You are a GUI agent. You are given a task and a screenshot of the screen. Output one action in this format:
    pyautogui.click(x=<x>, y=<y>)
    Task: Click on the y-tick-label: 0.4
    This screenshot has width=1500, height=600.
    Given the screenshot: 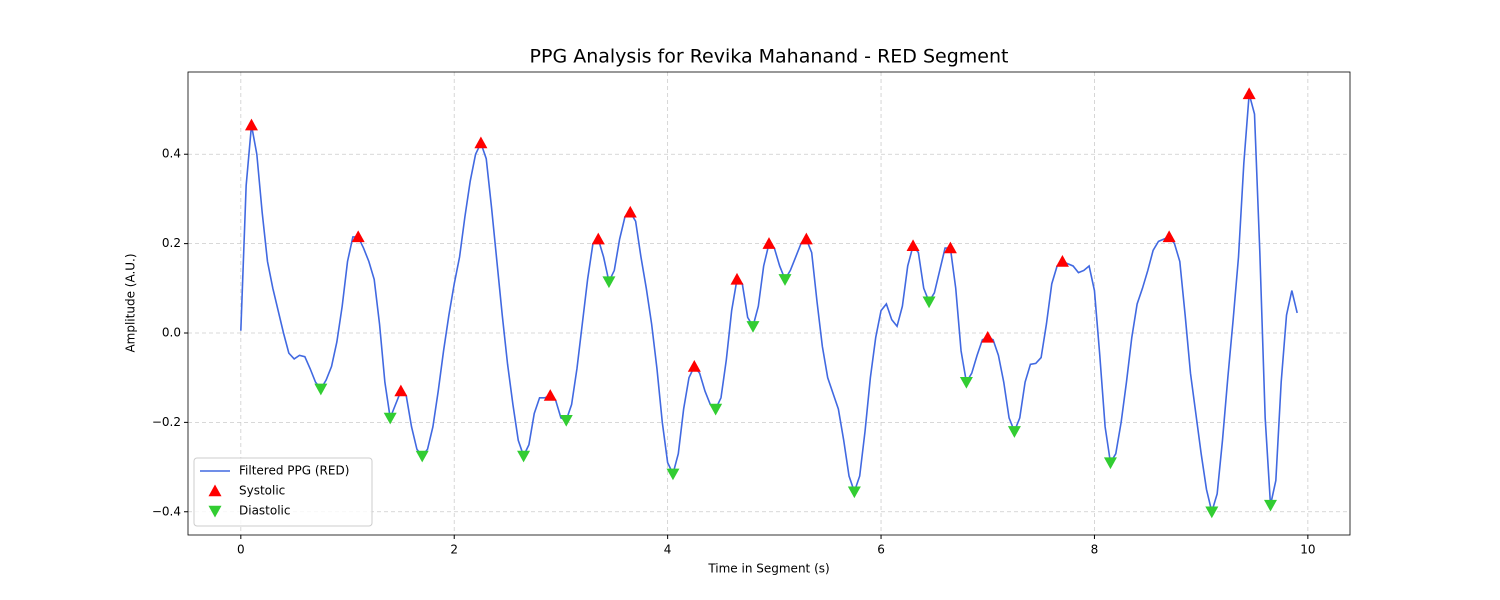 What is the action you would take?
    pyautogui.click(x=171, y=154)
    